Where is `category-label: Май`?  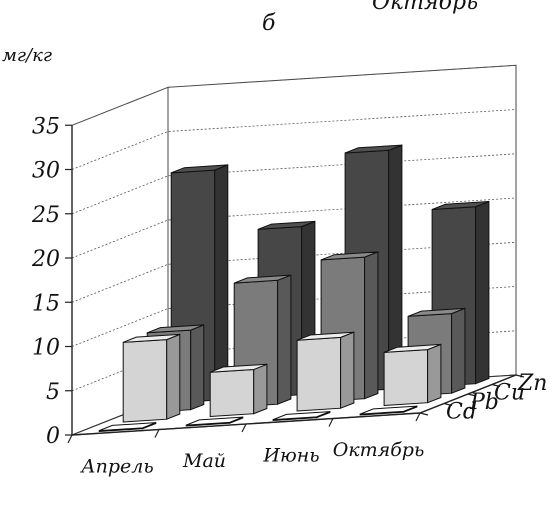 category-label: Май is located at coordinates (204, 461).